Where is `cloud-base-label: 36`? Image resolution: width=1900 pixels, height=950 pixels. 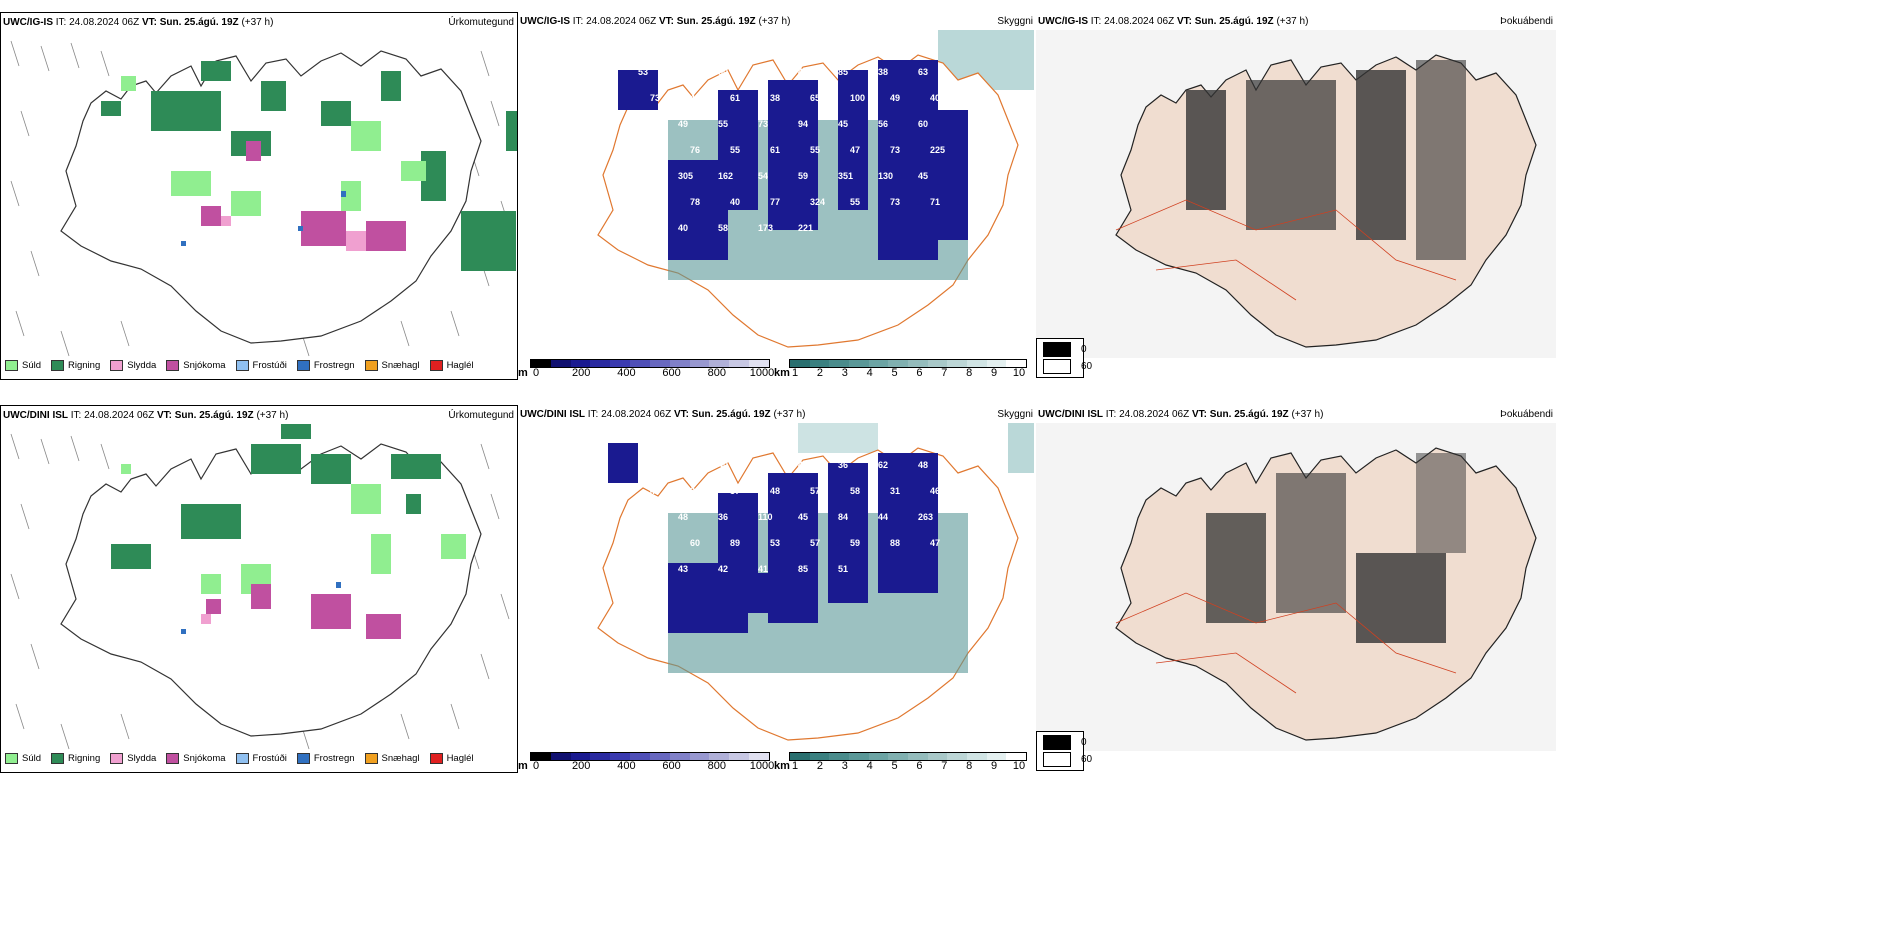
cloud-base-label: 36 is located at coordinates (723, 517).